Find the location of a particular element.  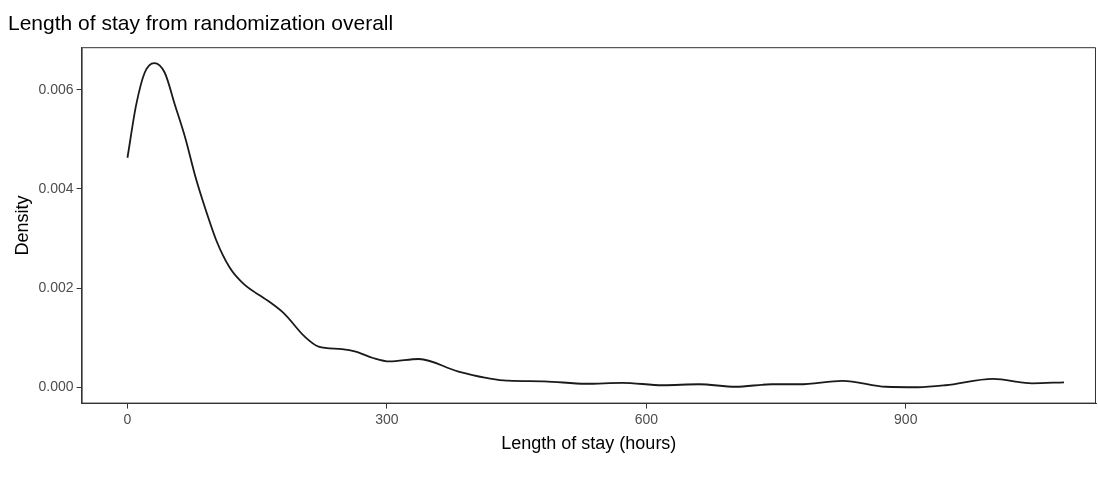

y-tick-label: 0.004 is located at coordinates (56, 187).